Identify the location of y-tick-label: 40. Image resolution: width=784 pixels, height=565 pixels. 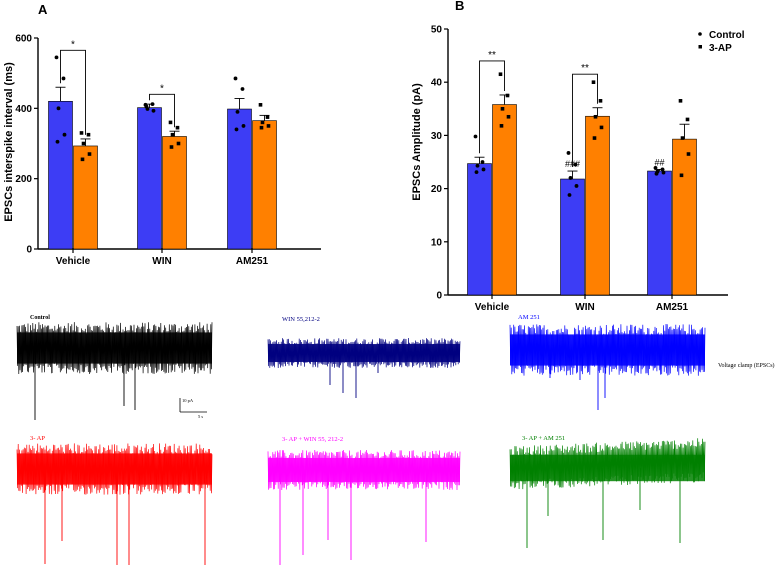
(437, 83).